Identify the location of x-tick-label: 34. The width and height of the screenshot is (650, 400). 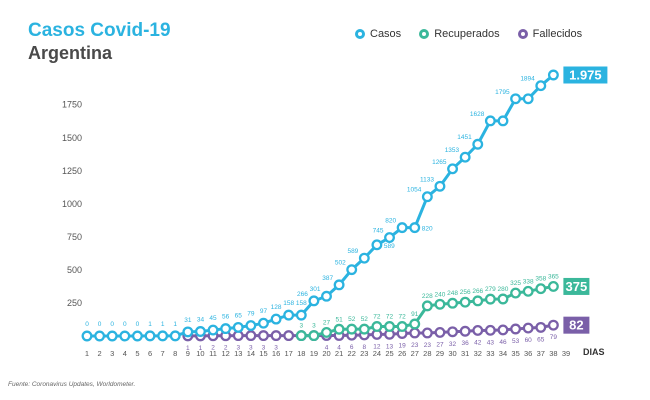
(503, 353).